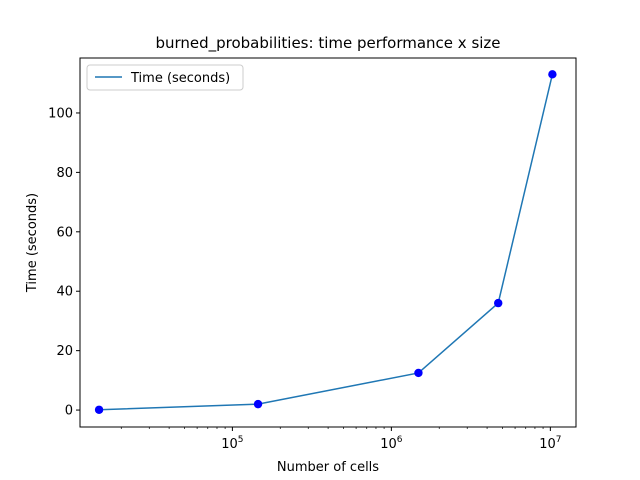 This screenshot has width=640, height=480. I want to click on x-axis-ticks: 10⁵ 10⁶ 10⁷, so click(340, 439).